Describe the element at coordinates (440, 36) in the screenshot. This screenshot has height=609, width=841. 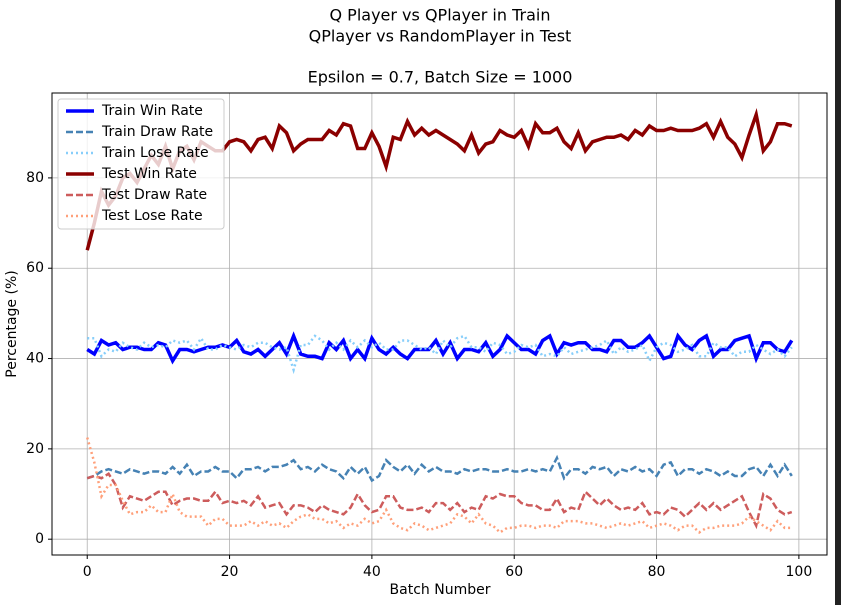
I see `chart-title: QPlayer vs RandomPlayer in Test` at that location.